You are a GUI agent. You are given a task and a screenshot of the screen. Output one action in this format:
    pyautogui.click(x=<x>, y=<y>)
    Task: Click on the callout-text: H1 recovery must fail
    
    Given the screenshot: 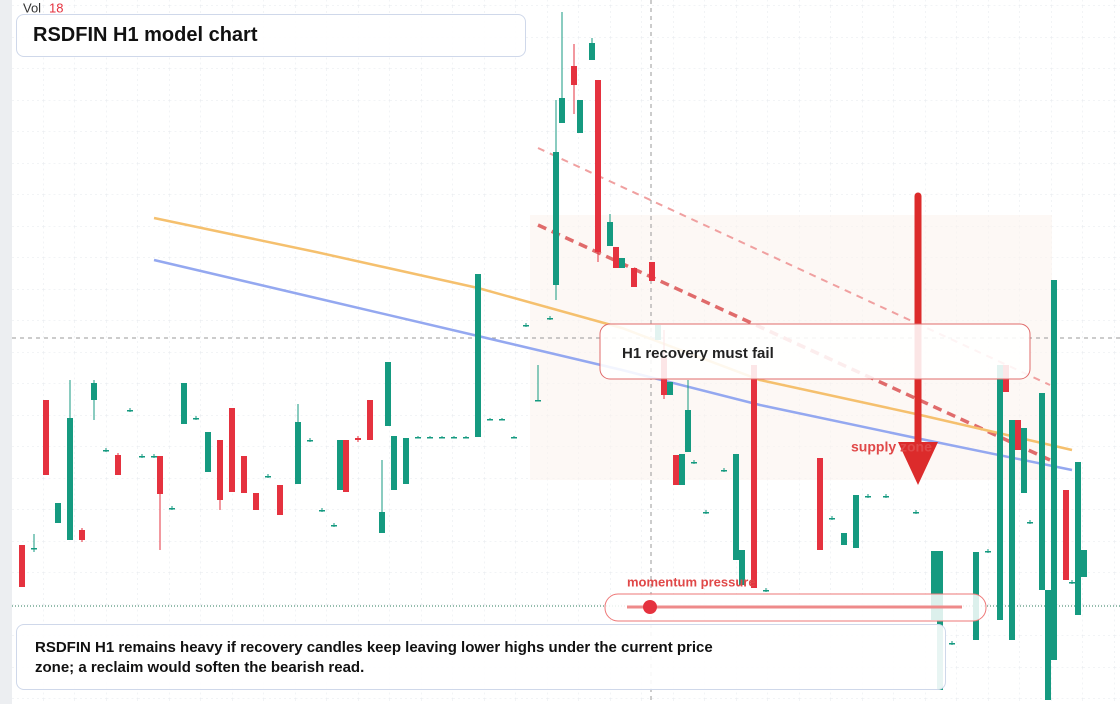 What is the action you would take?
    pyautogui.click(x=698, y=353)
    